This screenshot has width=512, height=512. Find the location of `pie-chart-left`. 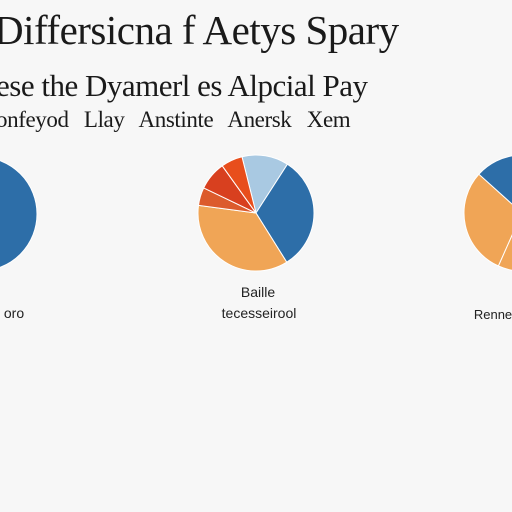

pie-chart-left is located at coordinates (19, 214).